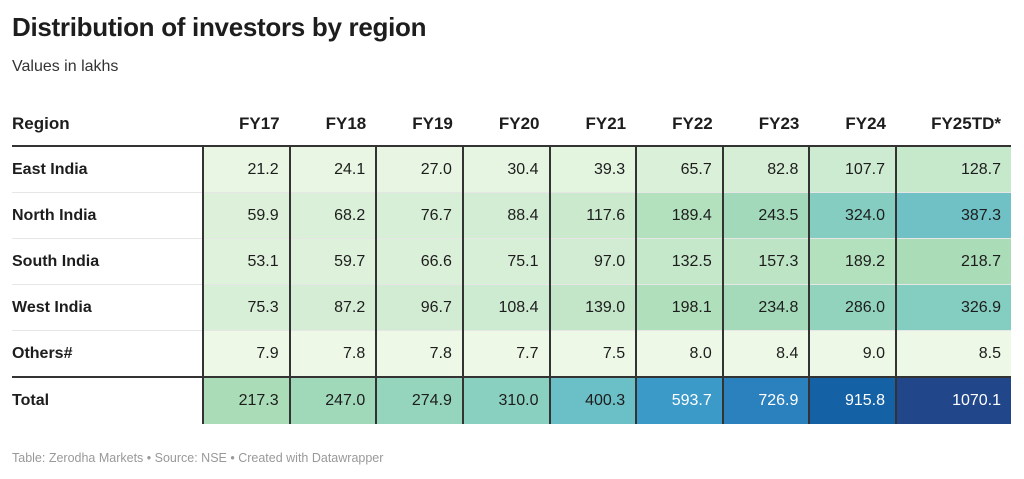 The image size is (1024, 479). Describe the element at coordinates (65, 66) in the screenshot. I see `chart-subtitle: Values in lakhs` at that location.